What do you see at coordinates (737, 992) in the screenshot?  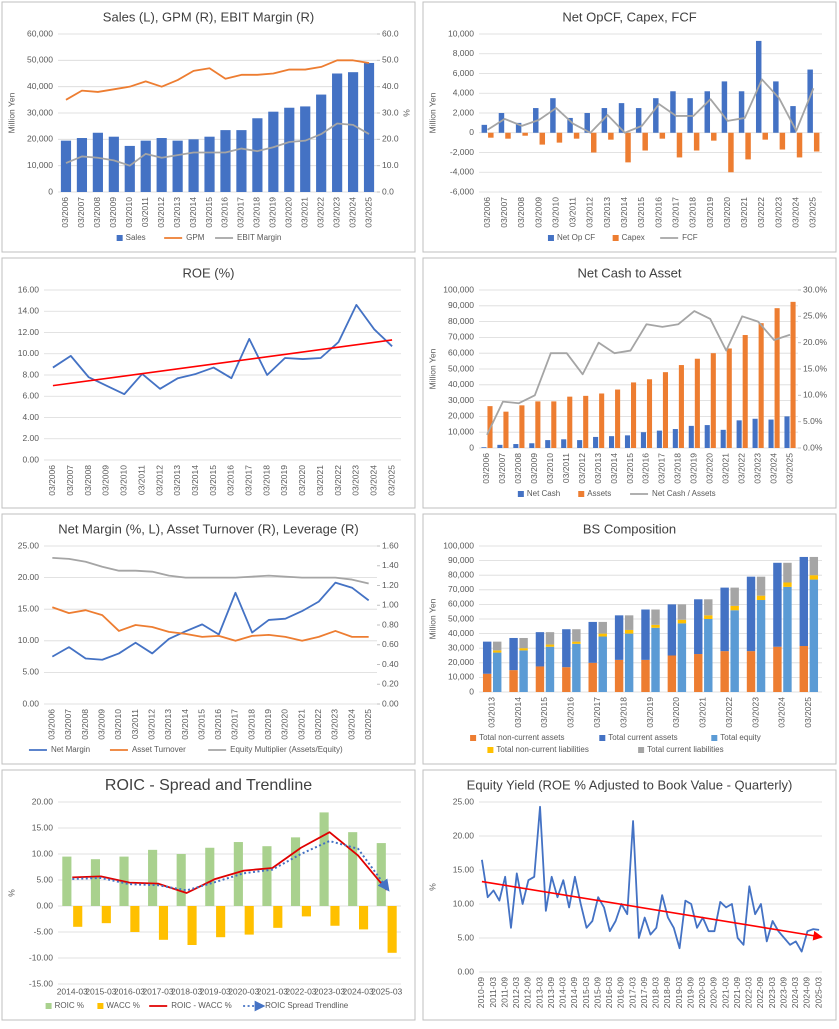 I see `x-tick-label: 2021-09` at bounding box center [737, 992].